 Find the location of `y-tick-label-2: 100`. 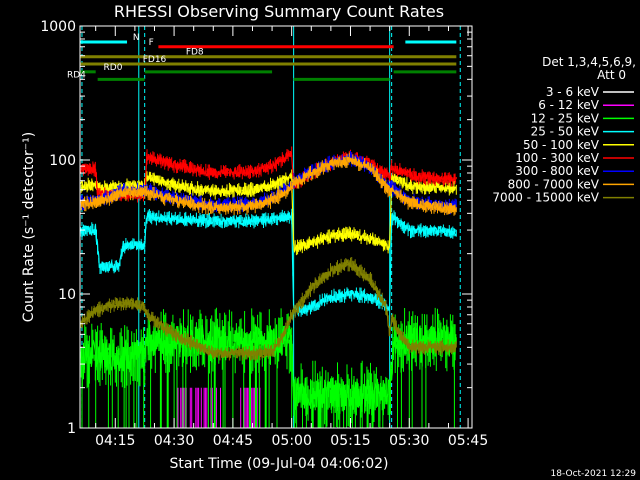

y-tick-label-2: 100 is located at coordinates (62, 161).